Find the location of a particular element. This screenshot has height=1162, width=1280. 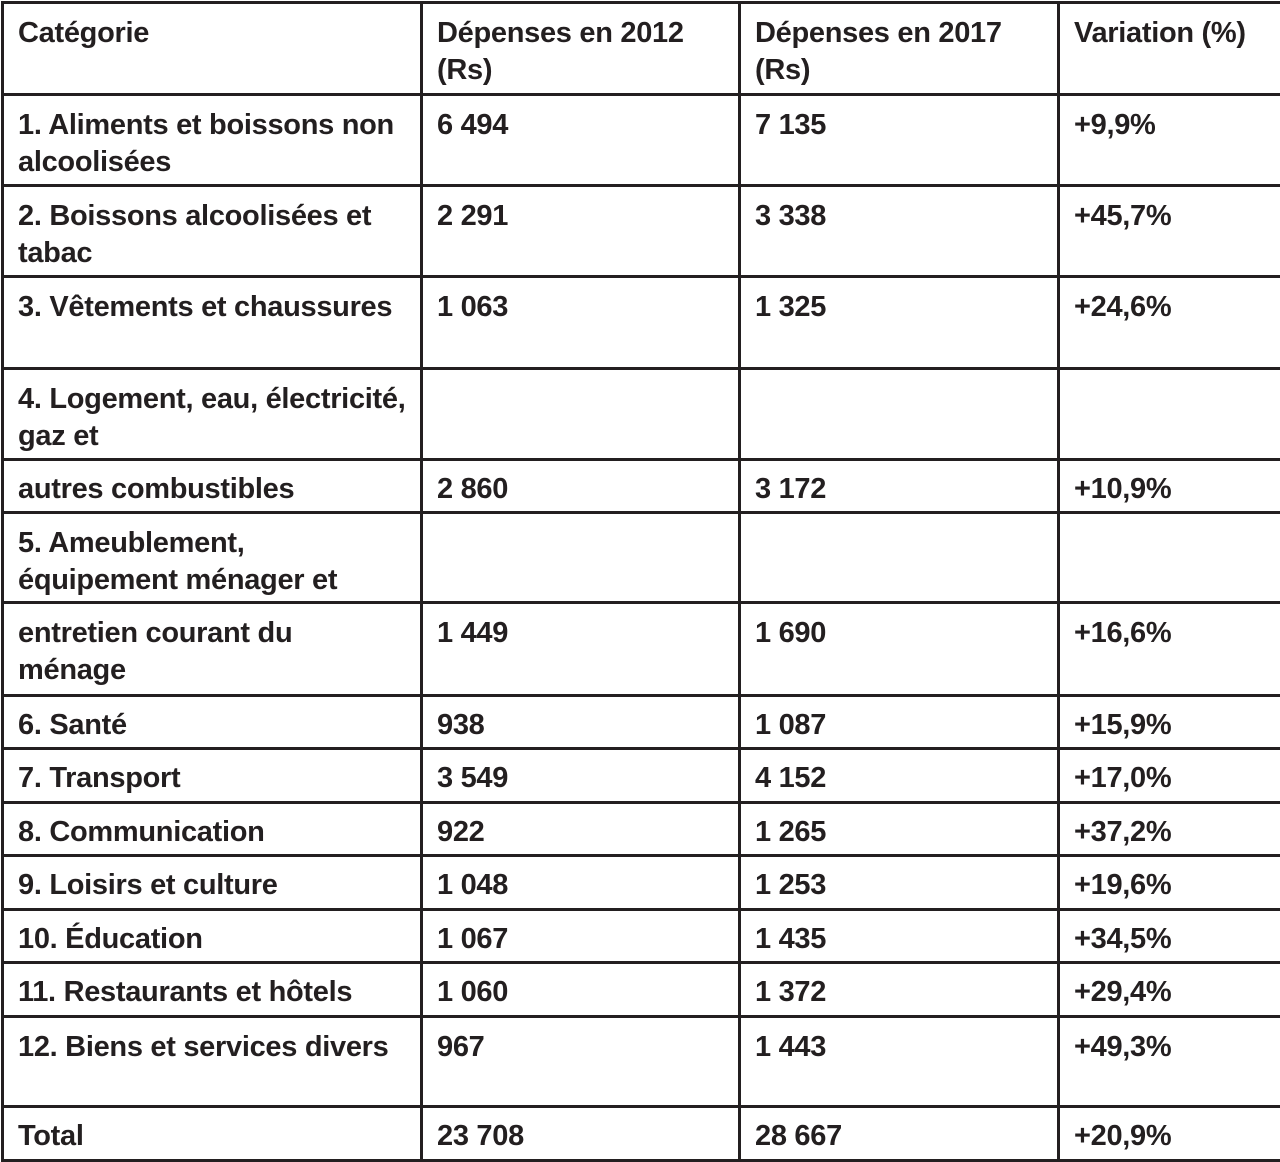

cell-category: 3. Vêtements et chaussures is located at coordinates (212, 323).